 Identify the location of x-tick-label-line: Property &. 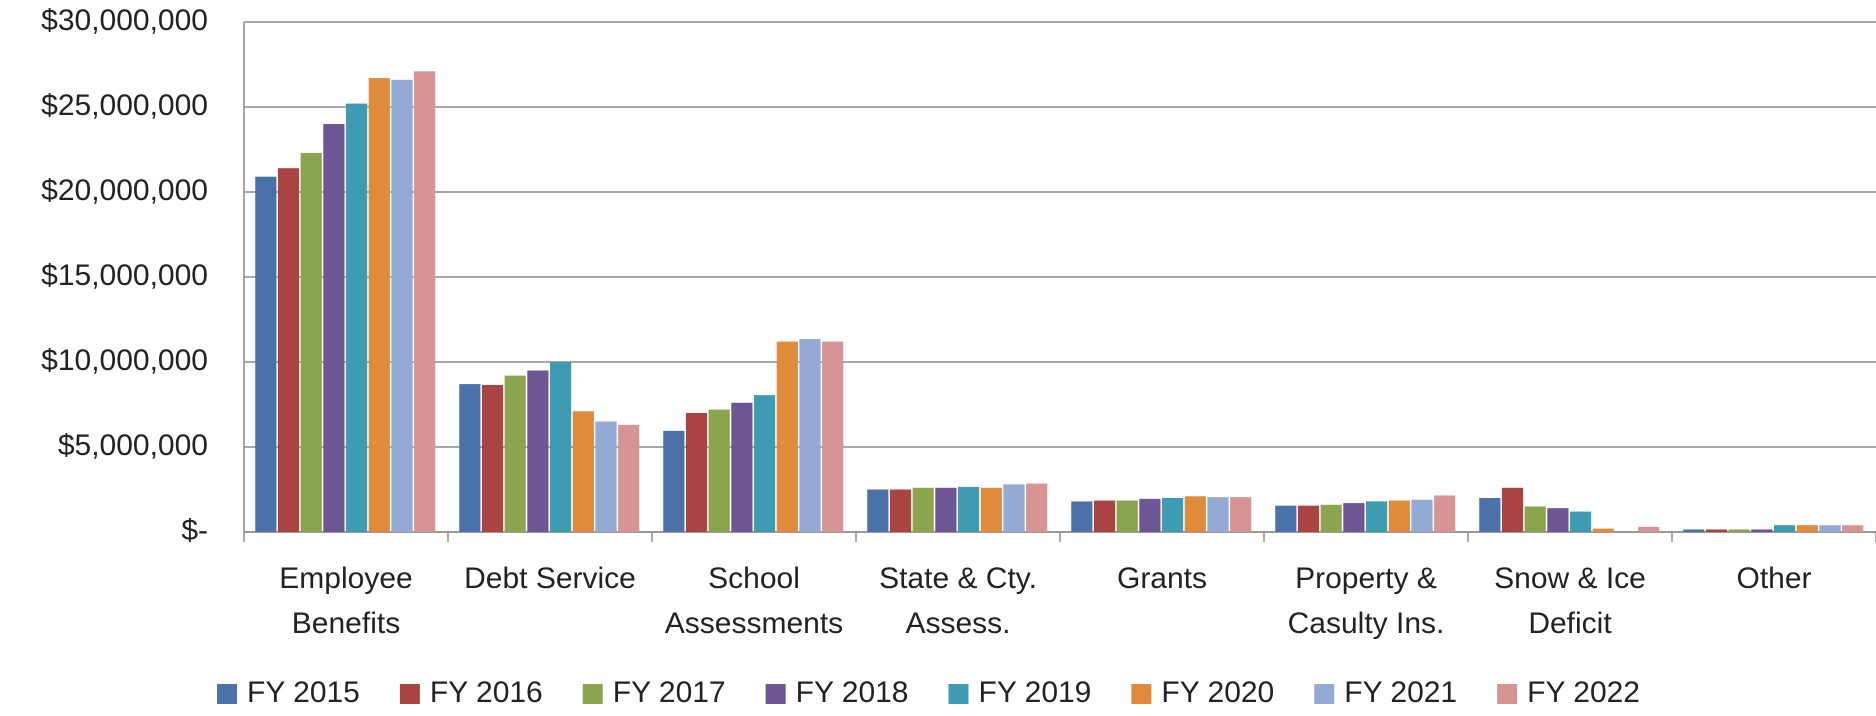
(1366, 578).